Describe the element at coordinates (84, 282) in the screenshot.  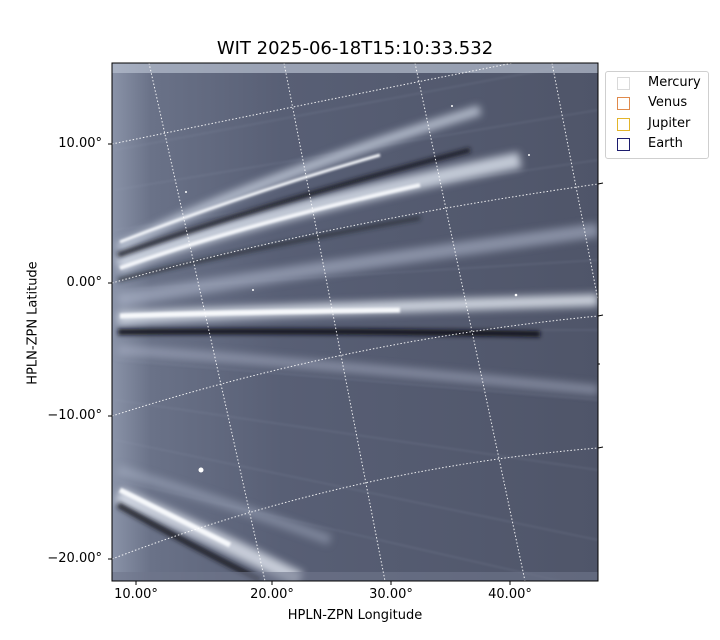
I see `y-tick-label: 0.00°` at that location.